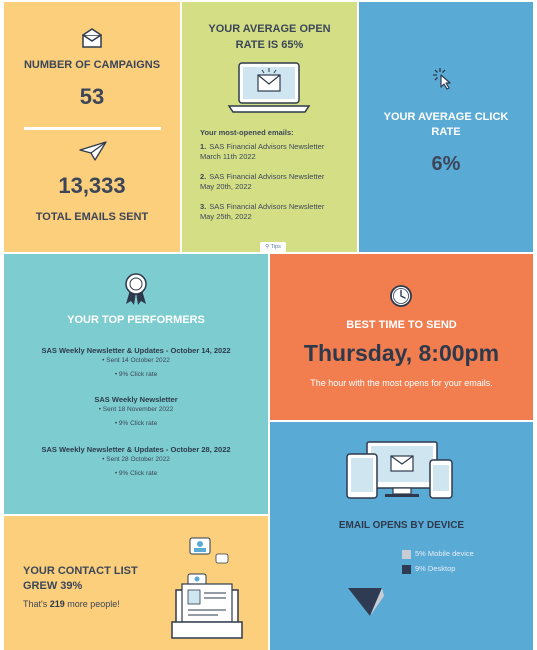 The height and width of the screenshot is (650, 537). What do you see at coordinates (92, 185) in the screenshot?
I see `emails-sent-count: 13,333` at bounding box center [92, 185].